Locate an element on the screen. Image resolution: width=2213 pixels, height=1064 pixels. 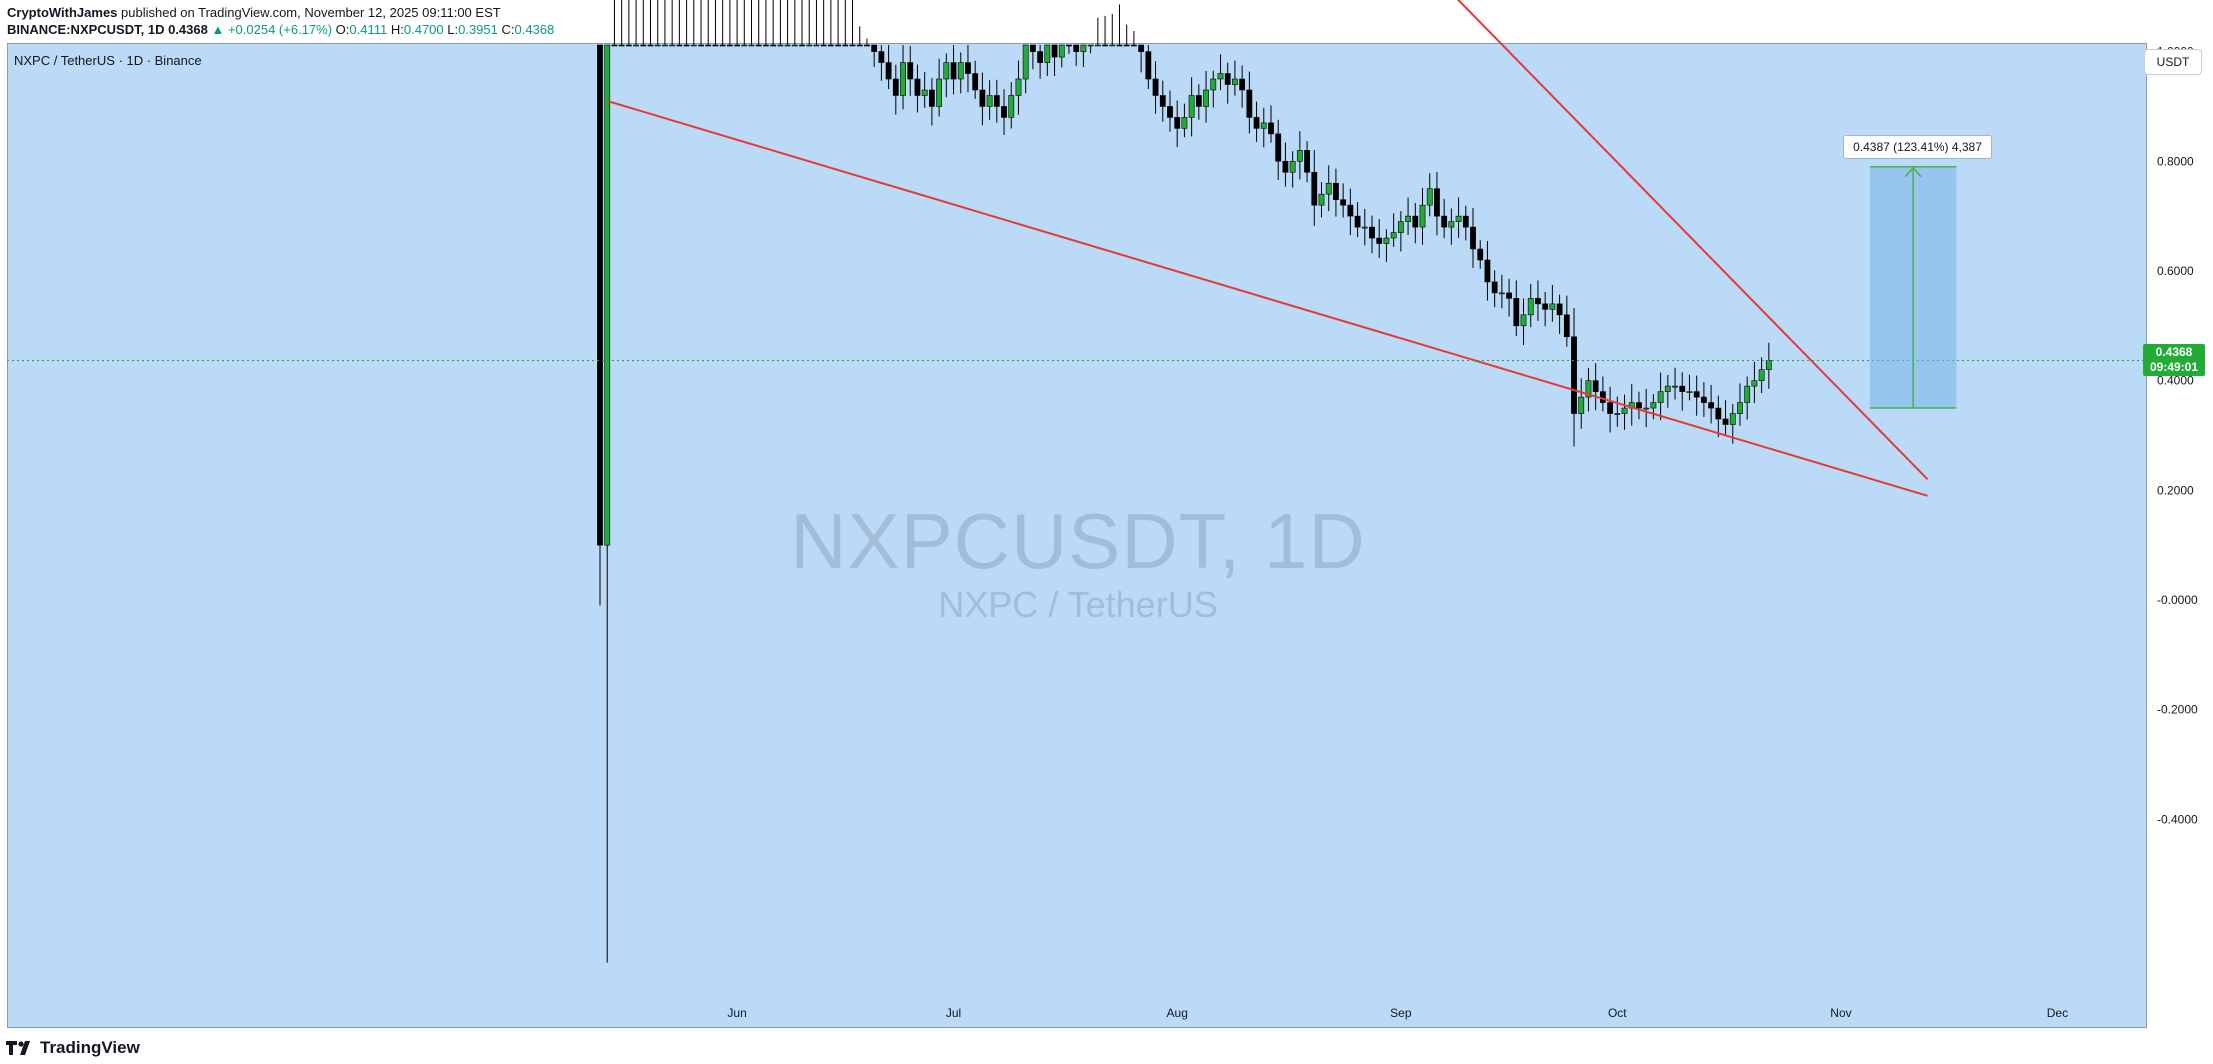
x-tick-label: Jul is located at coordinates (953, 1013).